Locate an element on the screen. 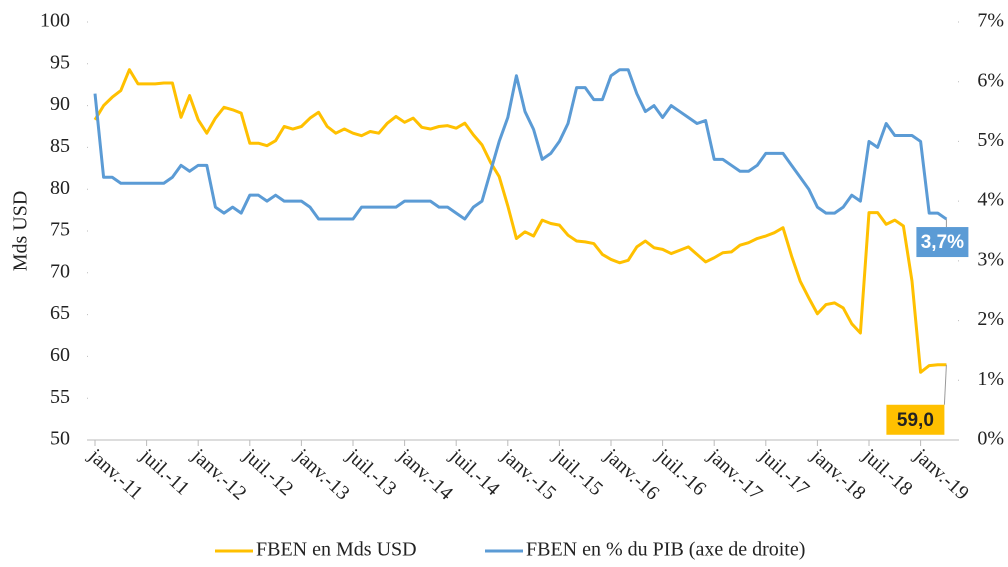 The height and width of the screenshot is (567, 1008). x-tick-label: juil.-15 is located at coordinates (577, 472).